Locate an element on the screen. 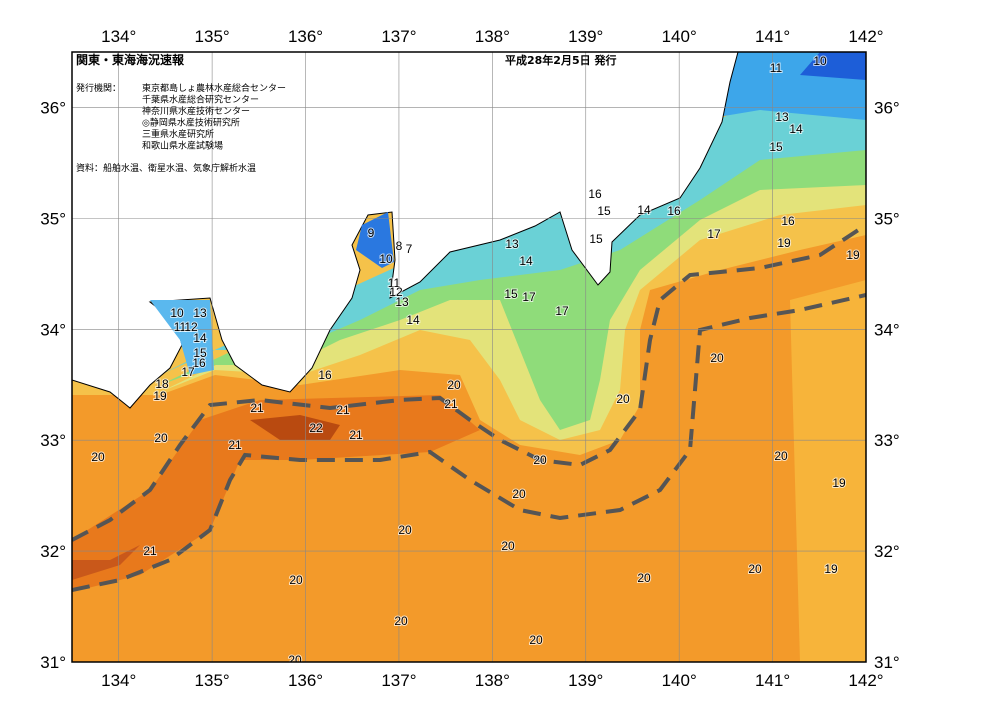  sea-core is located at coordinates (295, 427).